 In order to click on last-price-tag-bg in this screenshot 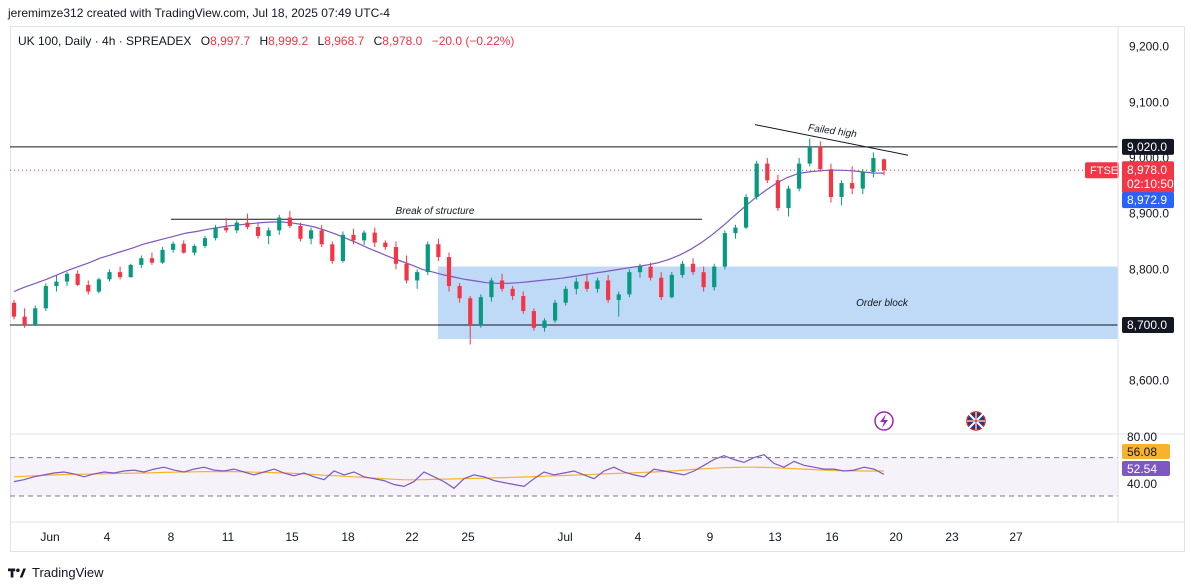, I will do `click(1148, 177)`.